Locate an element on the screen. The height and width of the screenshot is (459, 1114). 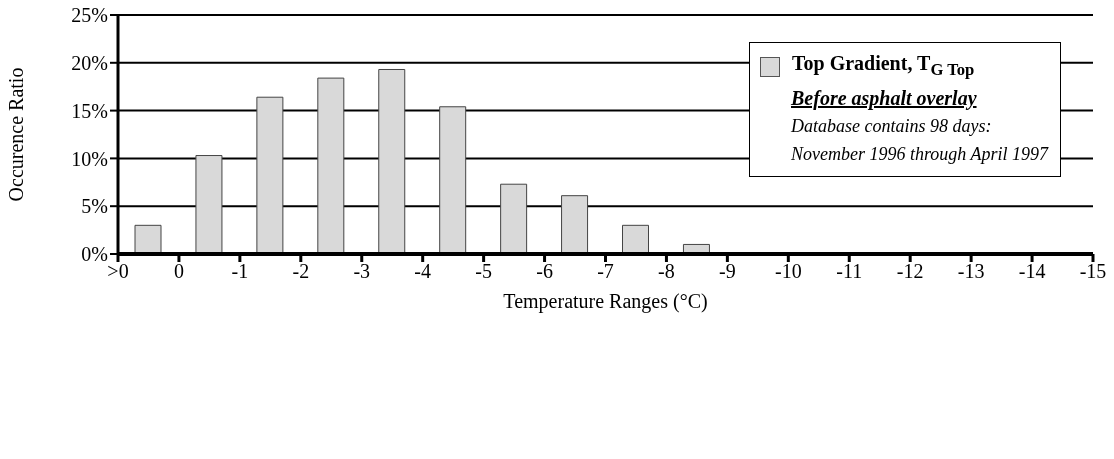
y-tick-label: 25% is located at coordinates (89, 15).